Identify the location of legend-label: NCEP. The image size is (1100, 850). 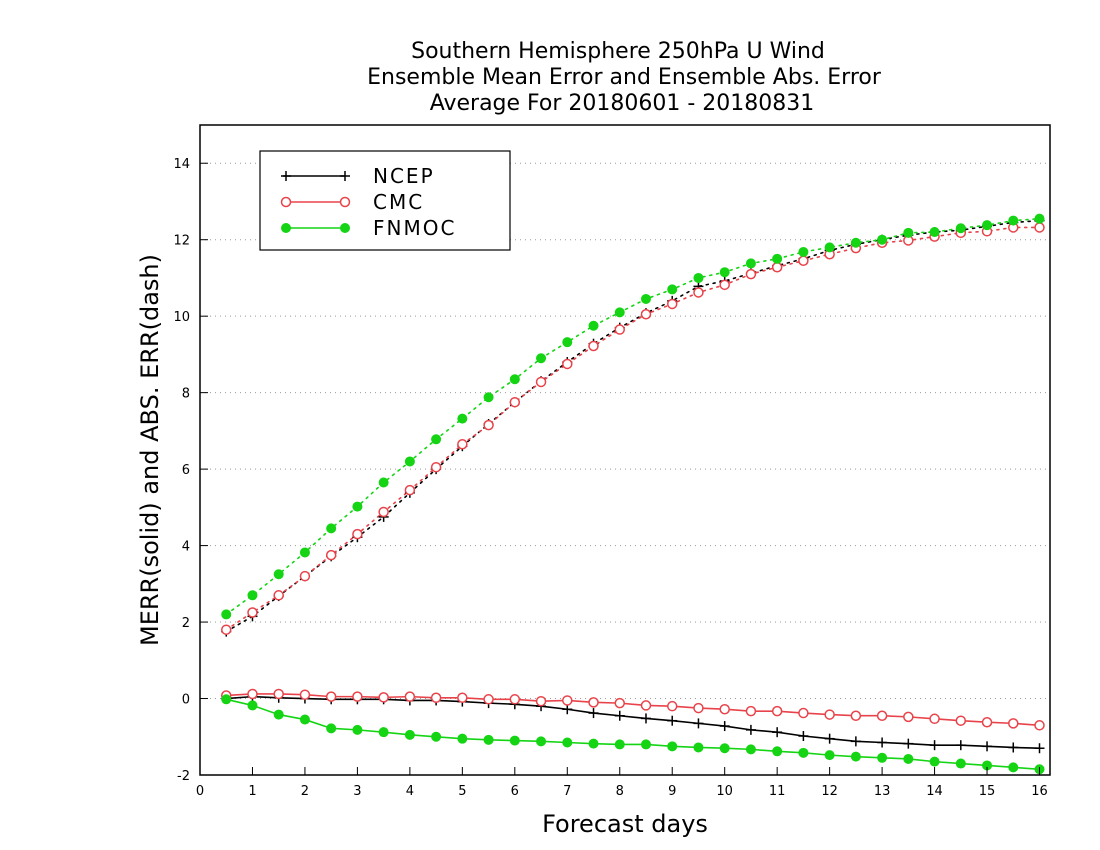
(404, 176).